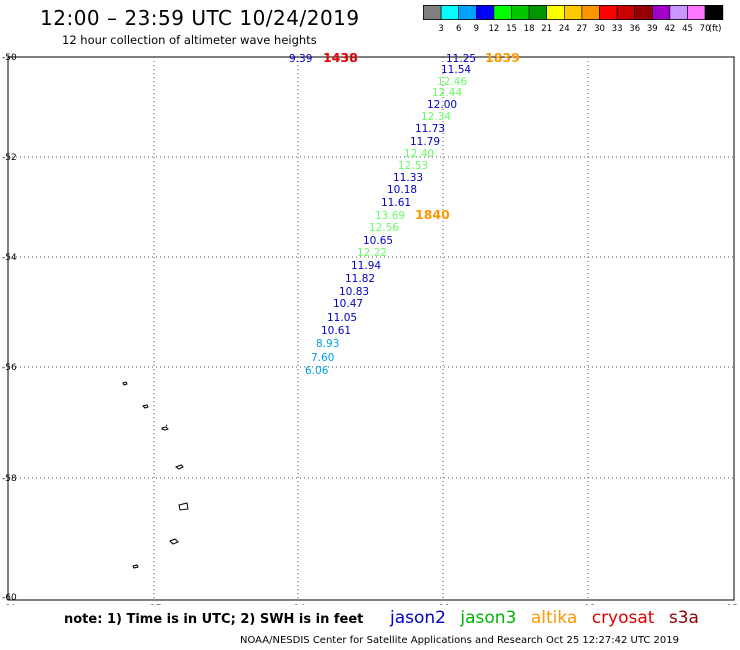  Describe the element at coordinates (456, 70) in the screenshot. I see `wave-height-value: 11.54` at that location.